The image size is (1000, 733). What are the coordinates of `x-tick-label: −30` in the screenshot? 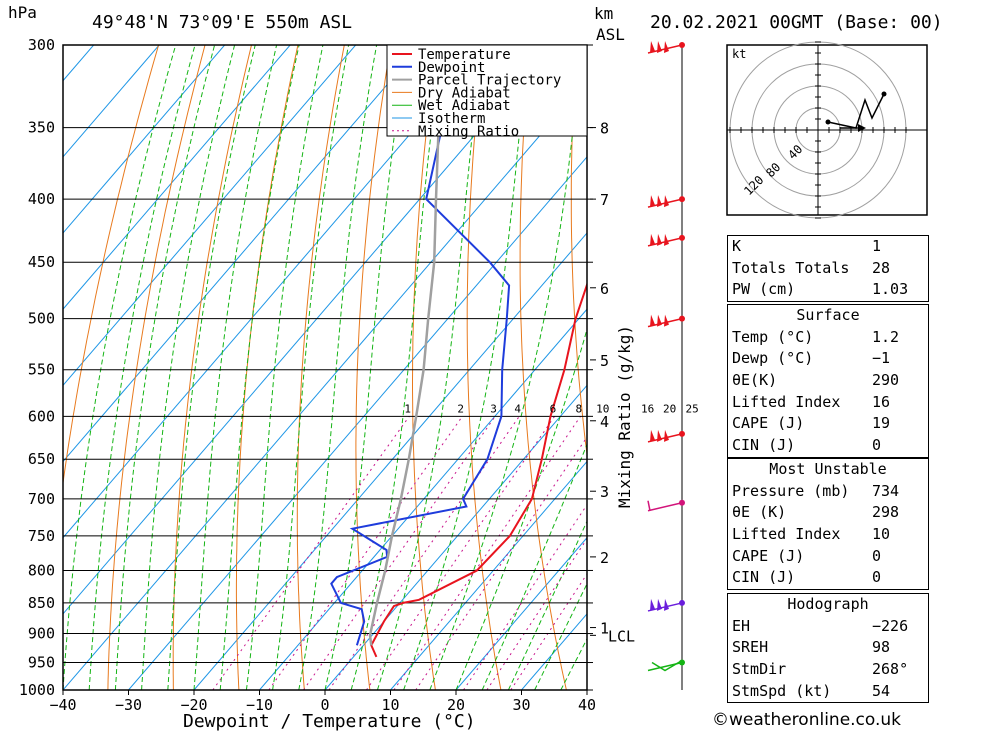 It's located at (128, 705).